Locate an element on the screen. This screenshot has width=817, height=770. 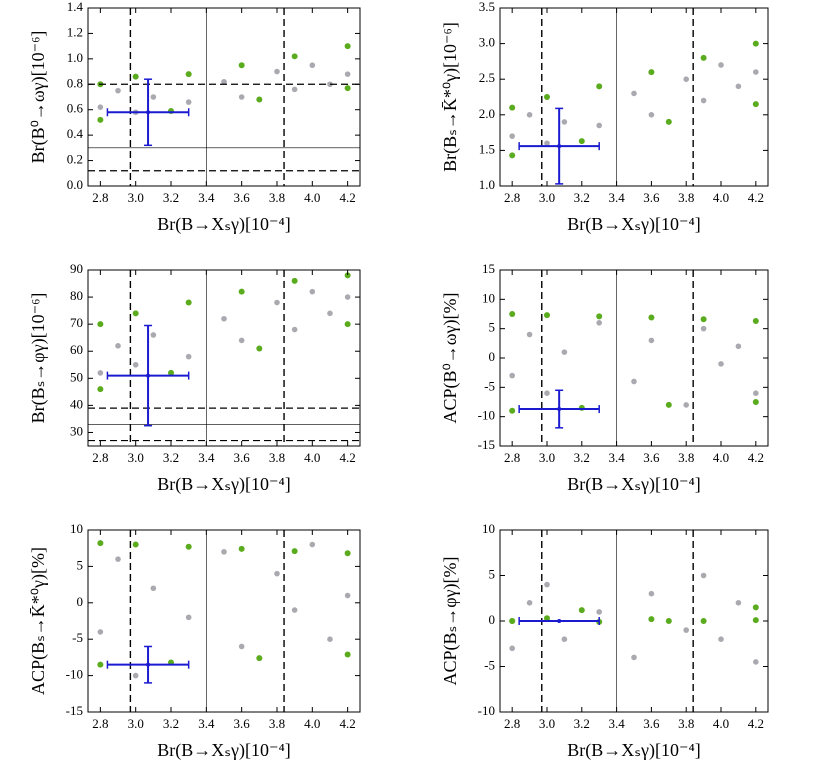
y-axis-label: Br(B⁰→ωγ)[10⁻⁶] is located at coordinates (38, 97).